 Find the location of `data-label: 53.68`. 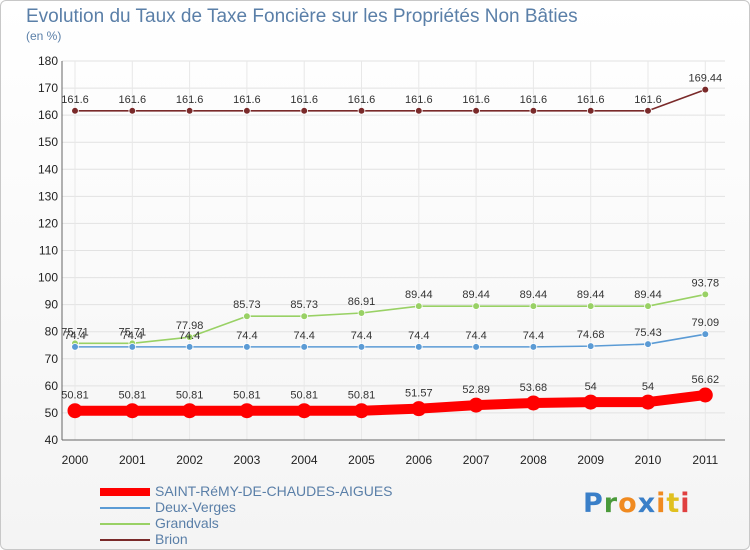

data-label: 53.68 is located at coordinates (534, 388).